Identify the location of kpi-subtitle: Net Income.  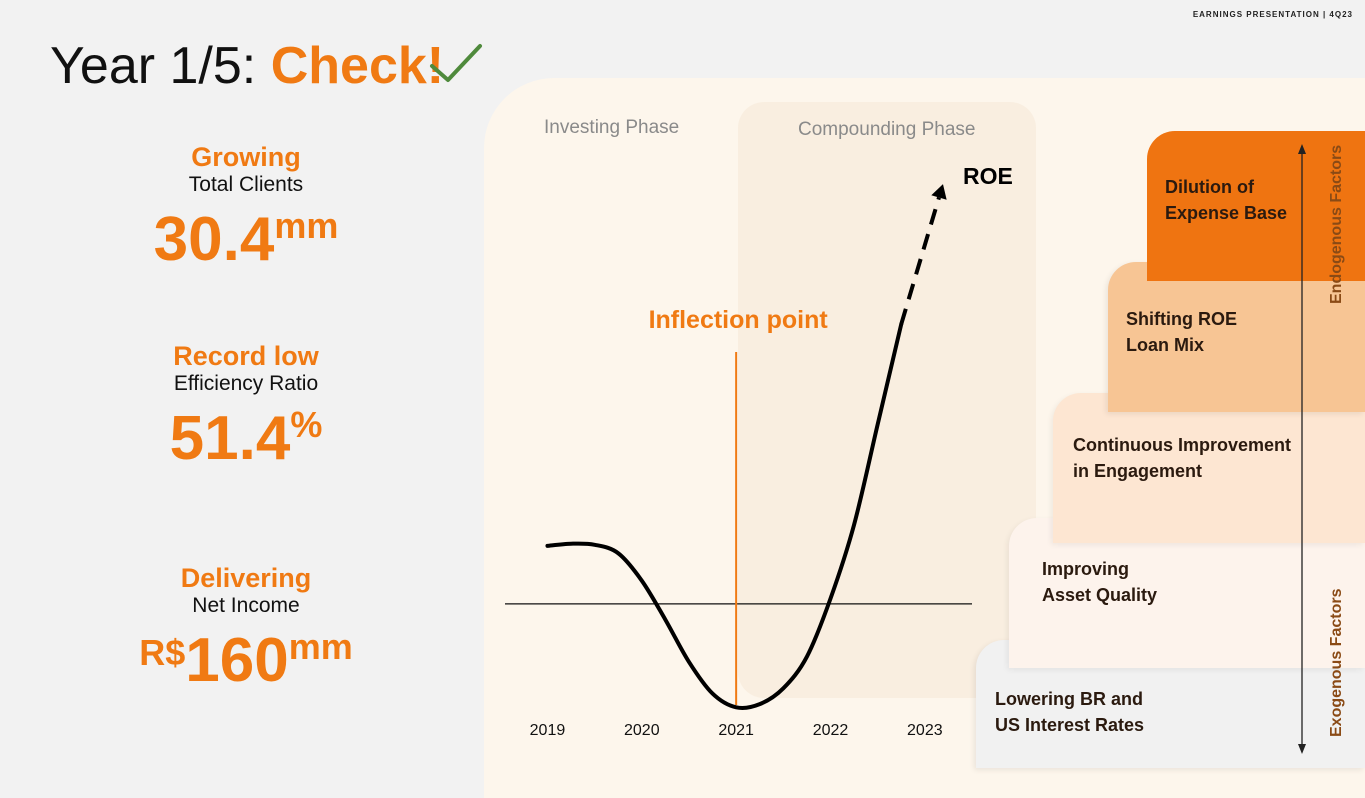
(246, 605).